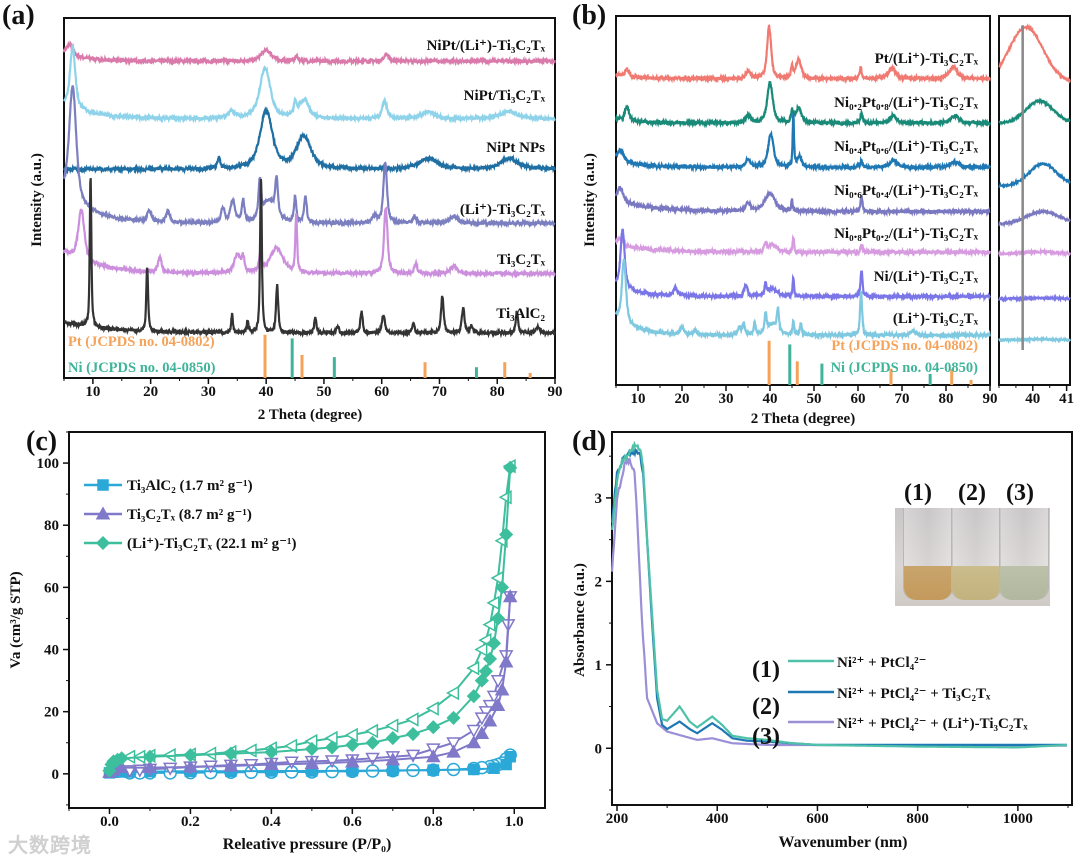 This screenshot has height=857, width=1080. Describe the element at coordinates (433, 822) in the screenshot. I see `x-tick-label: 0.8` at that location.